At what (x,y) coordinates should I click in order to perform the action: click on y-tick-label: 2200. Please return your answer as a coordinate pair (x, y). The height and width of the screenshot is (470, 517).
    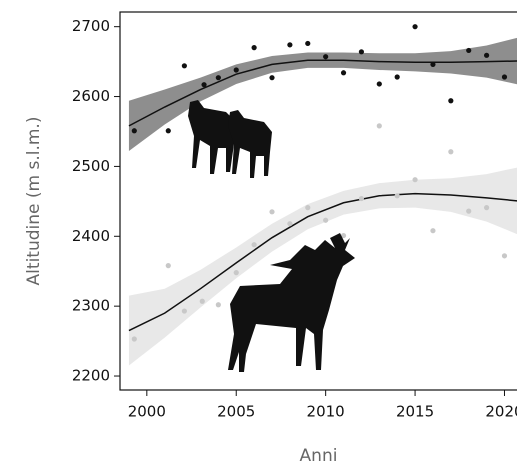
    Looking at the image, I should click on (91, 376).